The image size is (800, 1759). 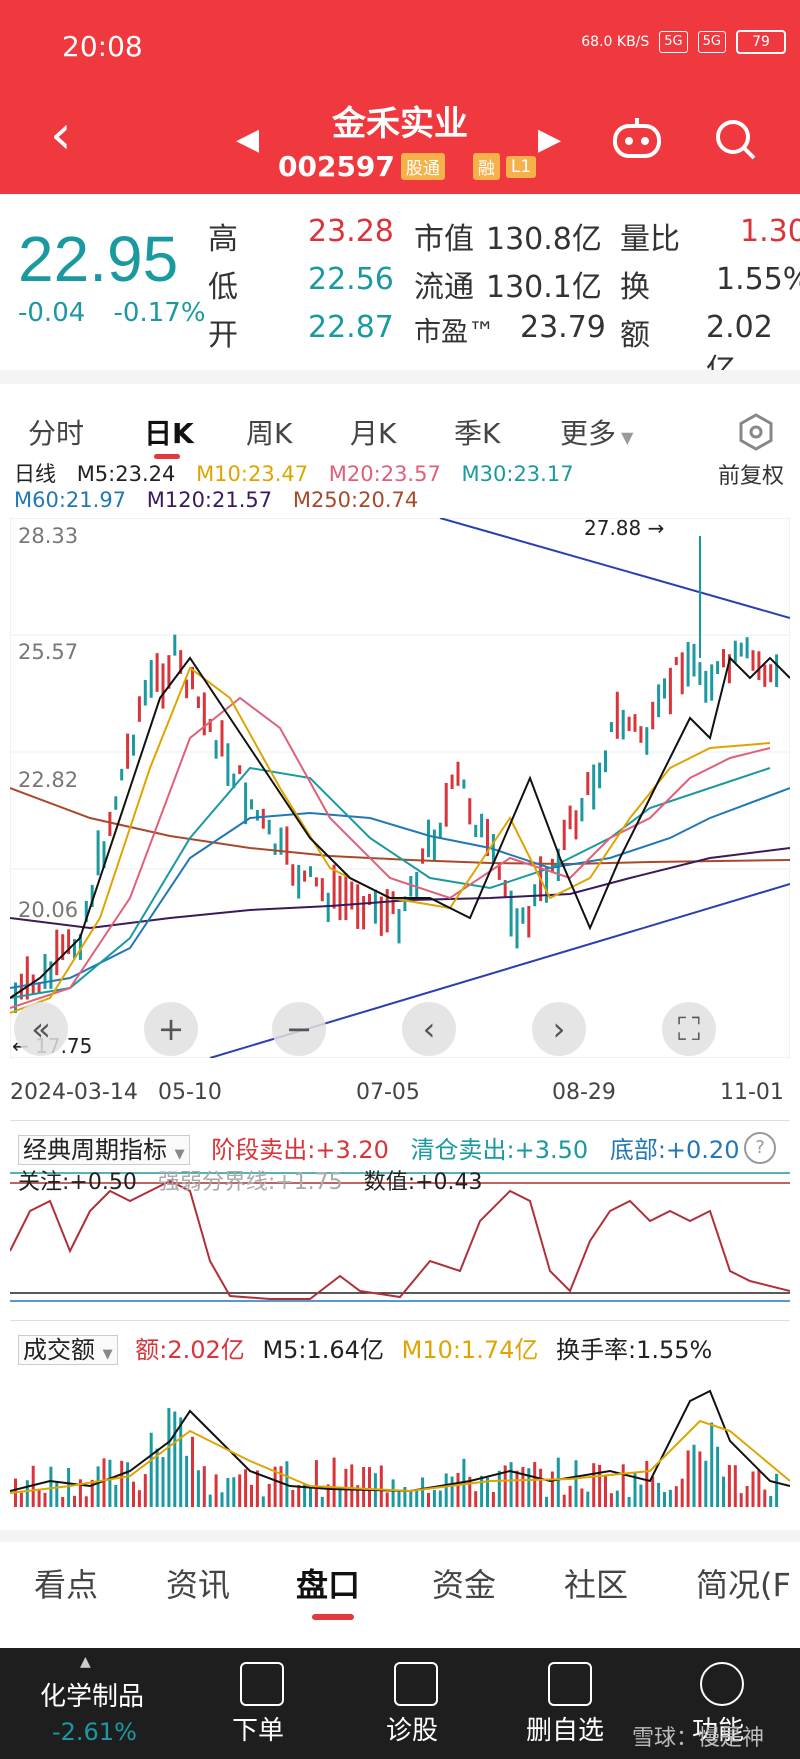 What do you see at coordinates (351, 279) in the screenshot?
I see `low-value: 22.56` at bounding box center [351, 279].